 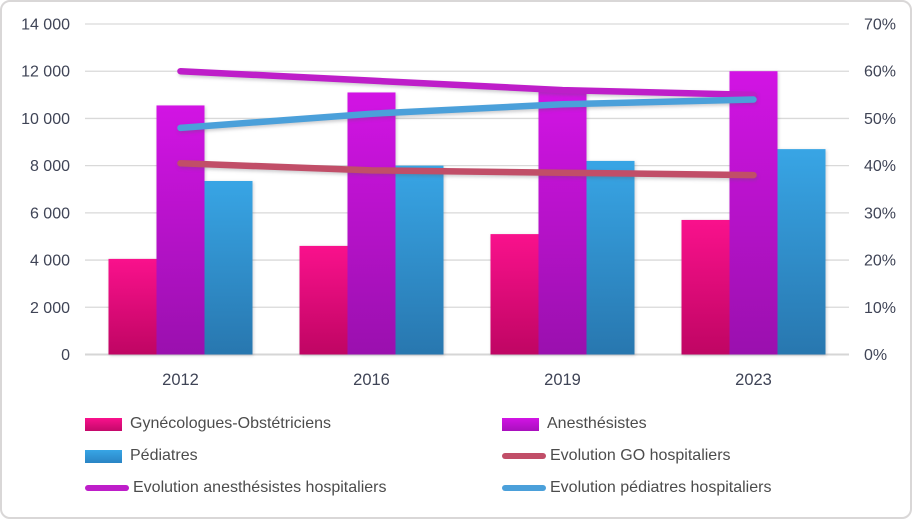 I want to click on right-axis-tick: 50%, so click(x=880, y=119).